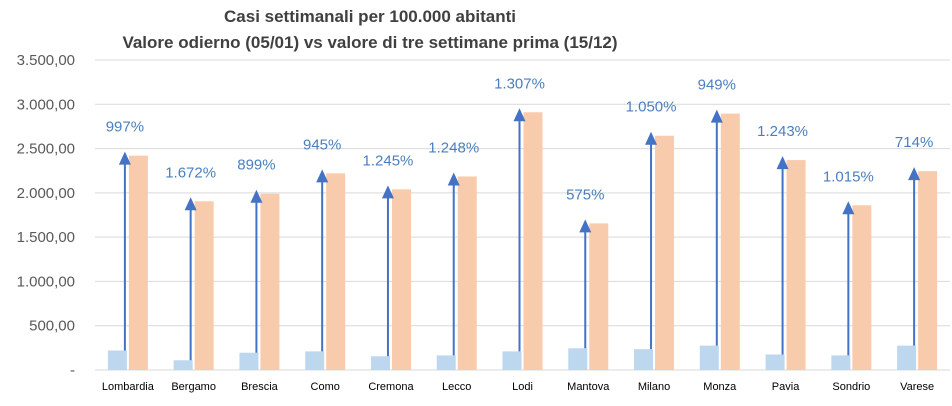 This screenshot has width=952, height=406. Describe the element at coordinates (322, 144) in the screenshot. I see `data-label-pct: 945%` at that location.